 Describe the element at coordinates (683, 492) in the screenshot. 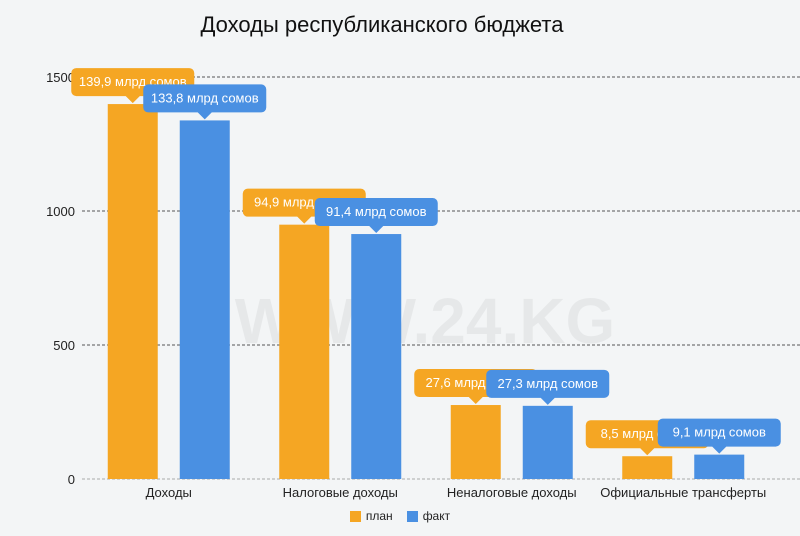

I see `x-tick-label: Официальные трансферты` at that location.